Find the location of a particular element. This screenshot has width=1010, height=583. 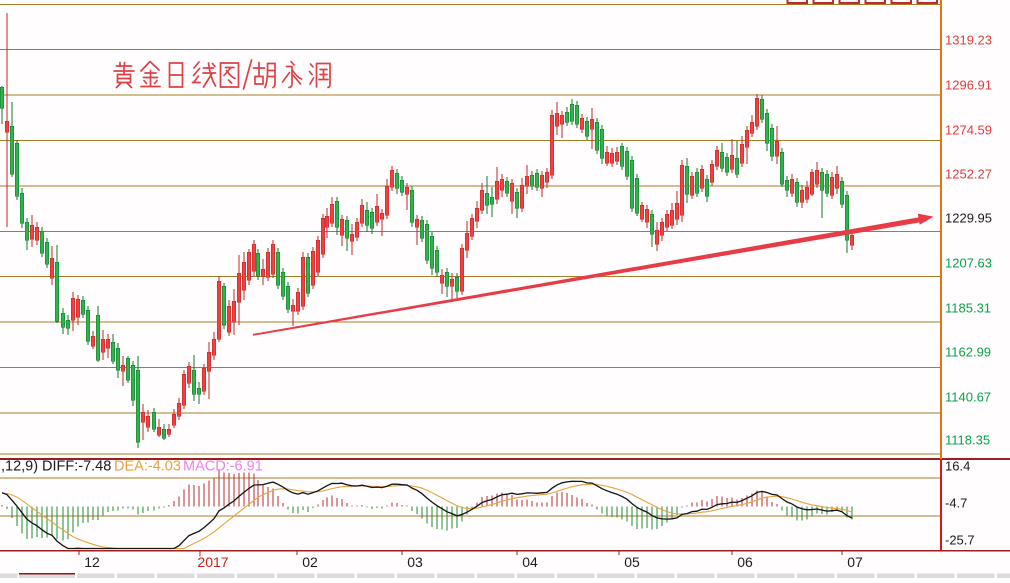

svg-text: 03 is located at coordinates (415, 562).